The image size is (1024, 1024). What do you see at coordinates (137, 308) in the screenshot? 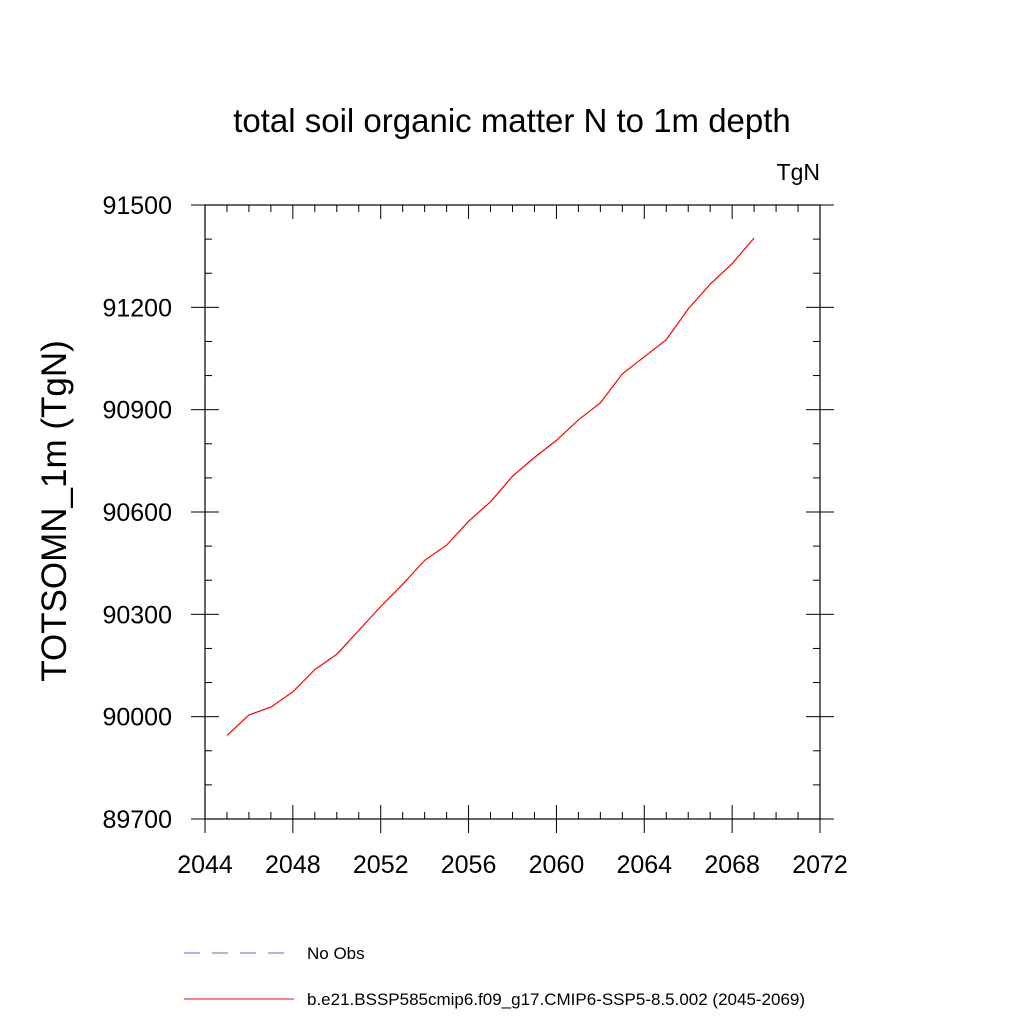
I see `y-tick-label: 91200` at bounding box center [137, 308].